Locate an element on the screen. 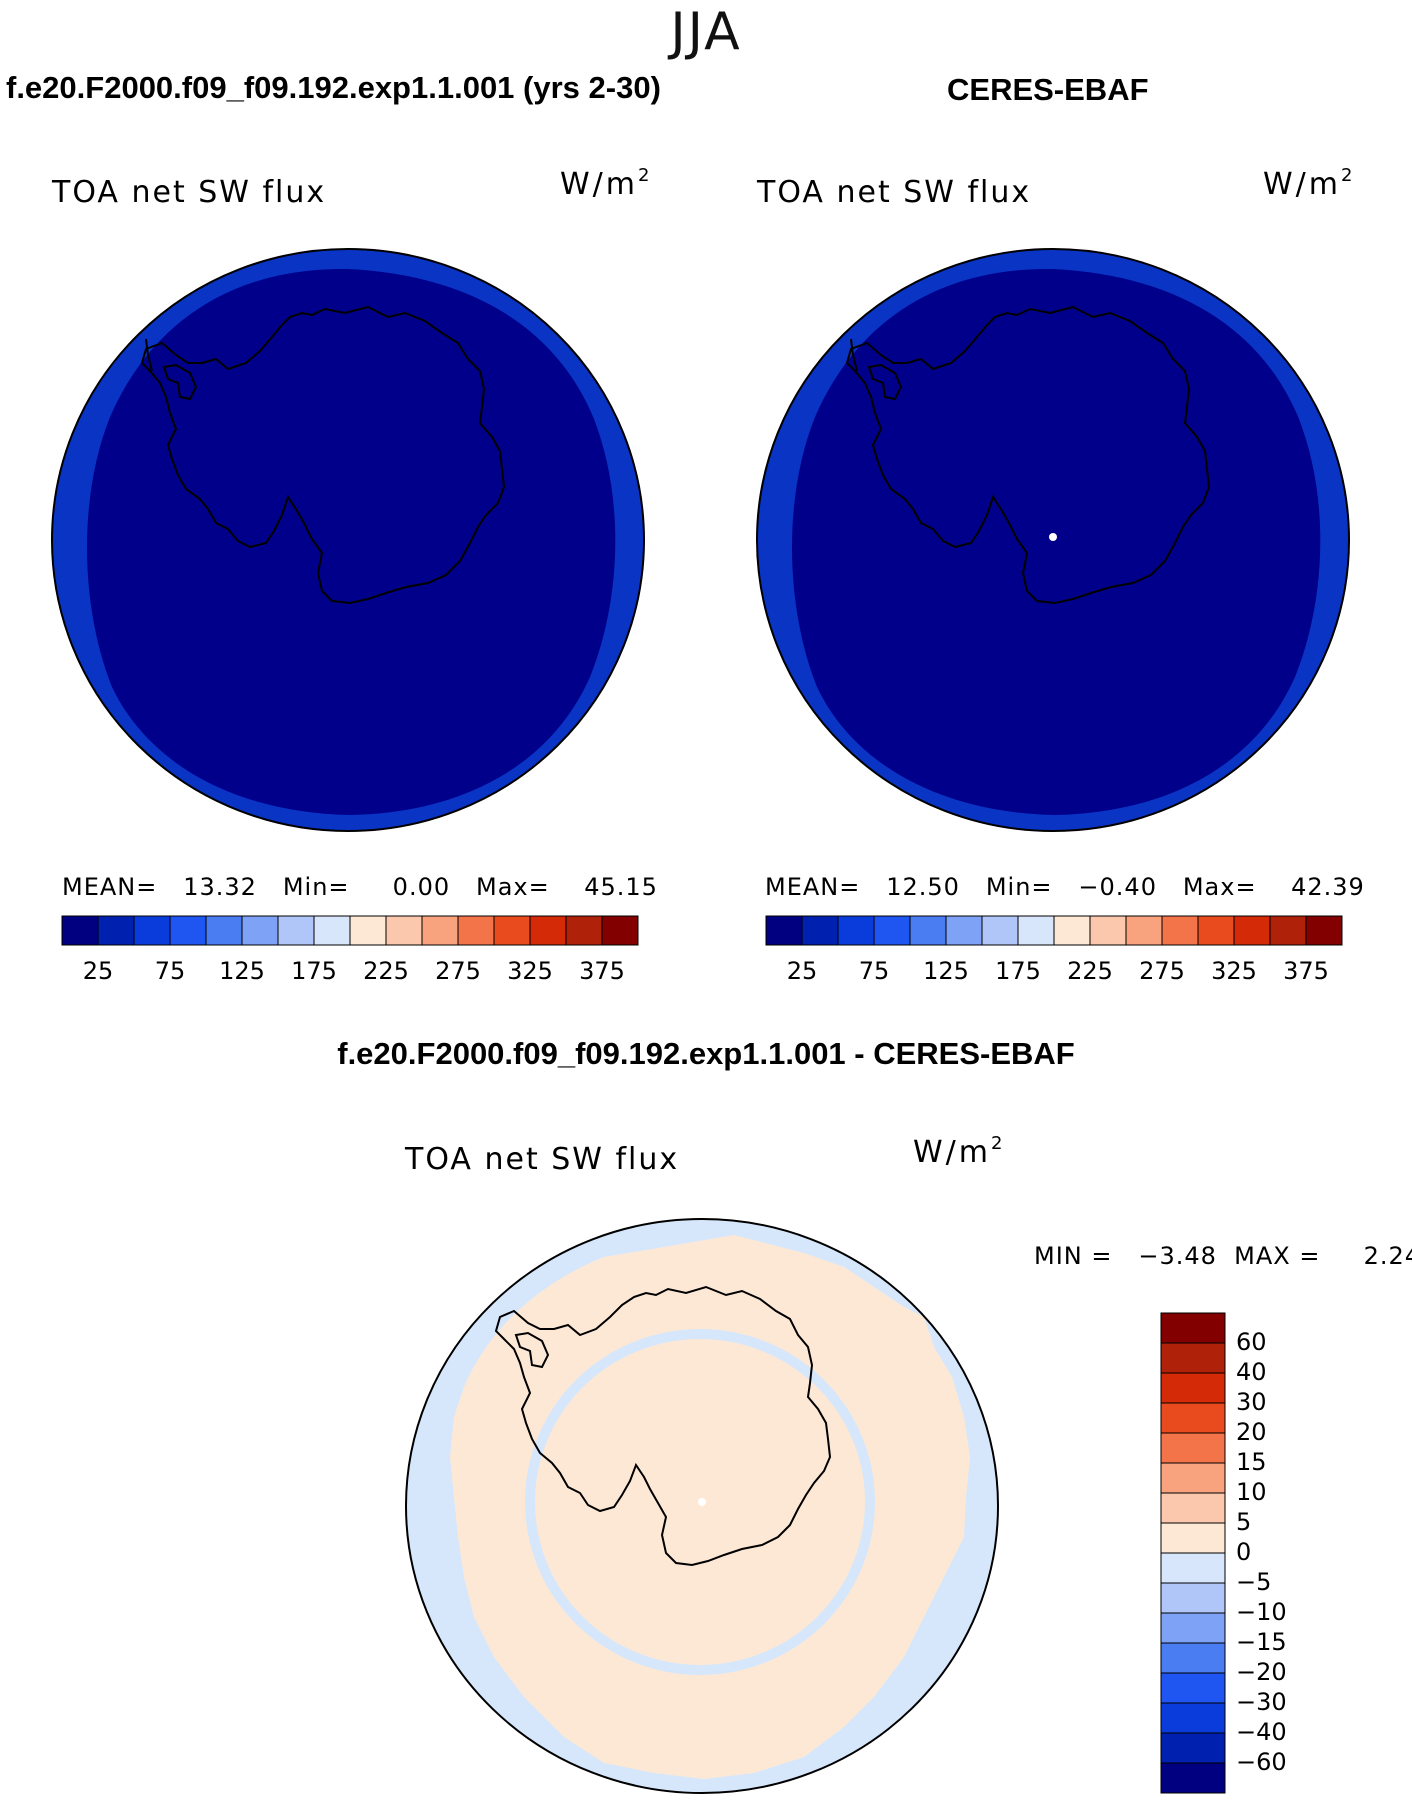 This screenshot has width=1412, height=1800. diff-colorbar-tick-label: 60 is located at coordinates (1251, 1342).